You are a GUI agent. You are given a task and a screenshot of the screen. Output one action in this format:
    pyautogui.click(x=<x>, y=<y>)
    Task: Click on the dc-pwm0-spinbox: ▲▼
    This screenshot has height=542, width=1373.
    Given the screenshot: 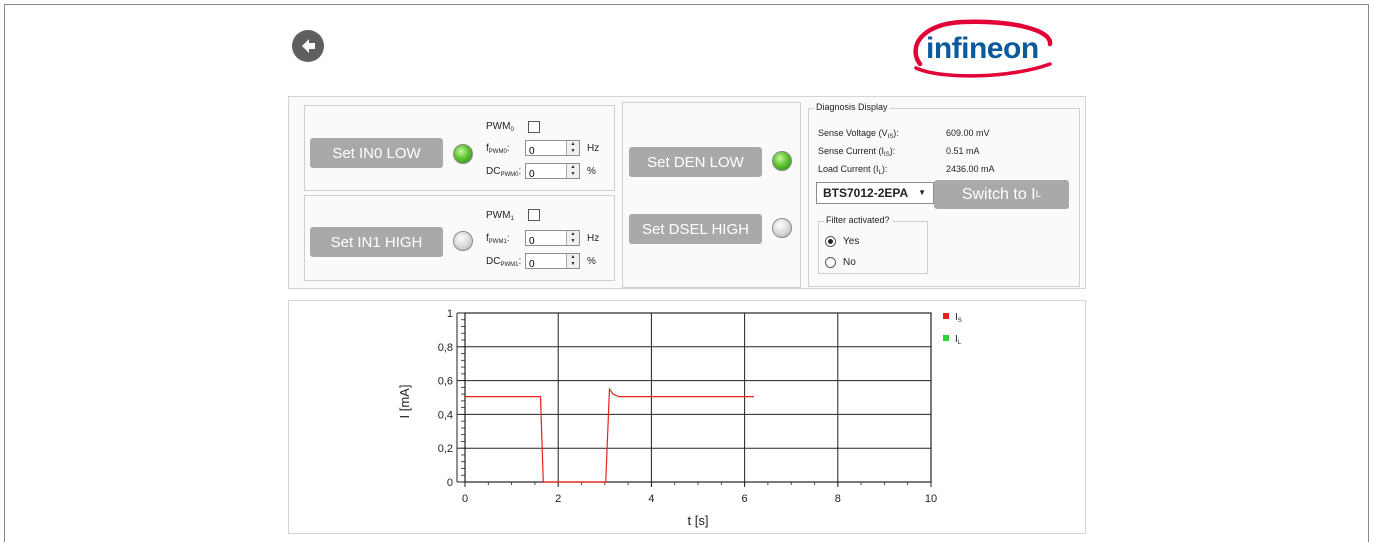 What is the action you would take?
    pyautogui.click(x=552, y=172)
    